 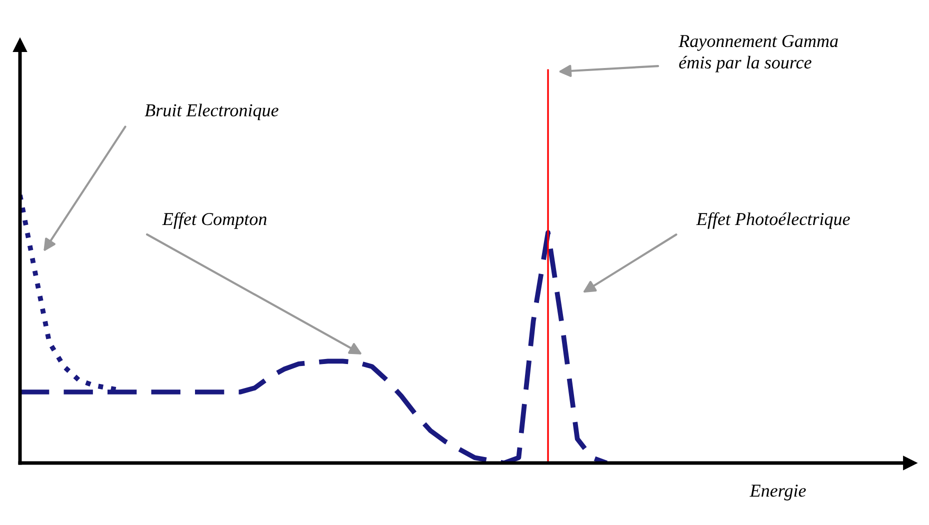 What do you see at coordinates (778, 492) in the screenshot?
I see `text: Energie` at bounding box center [778, 492].